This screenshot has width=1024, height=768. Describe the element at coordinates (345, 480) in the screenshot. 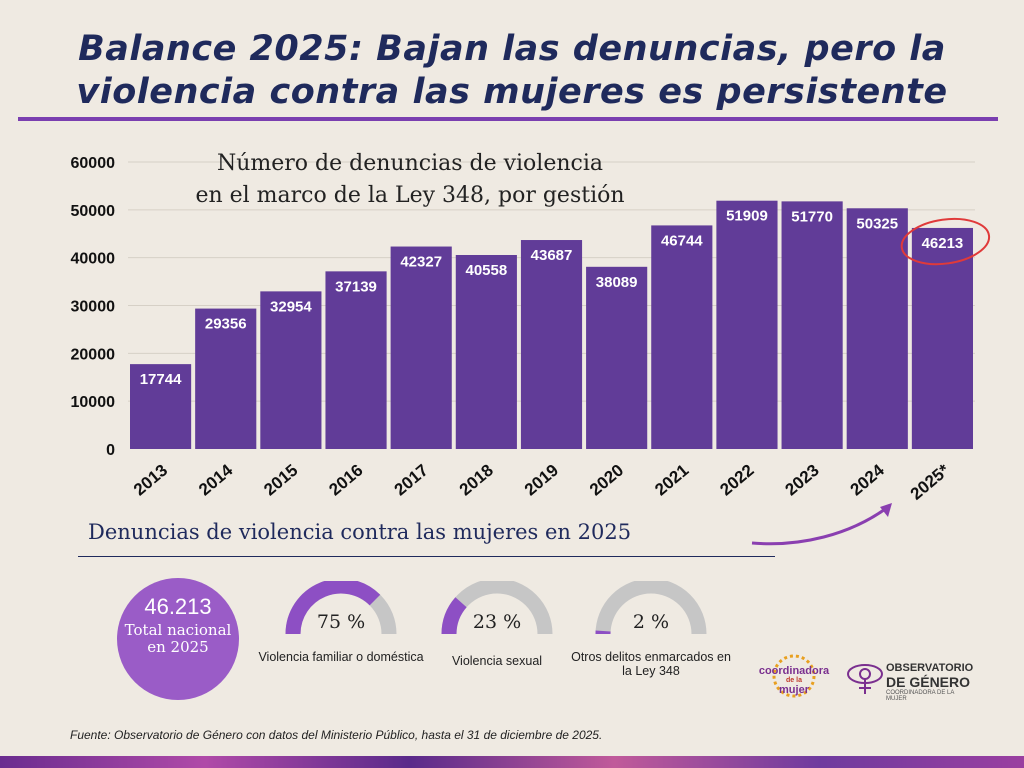

I see `x-tick-label: 2016` at that location.